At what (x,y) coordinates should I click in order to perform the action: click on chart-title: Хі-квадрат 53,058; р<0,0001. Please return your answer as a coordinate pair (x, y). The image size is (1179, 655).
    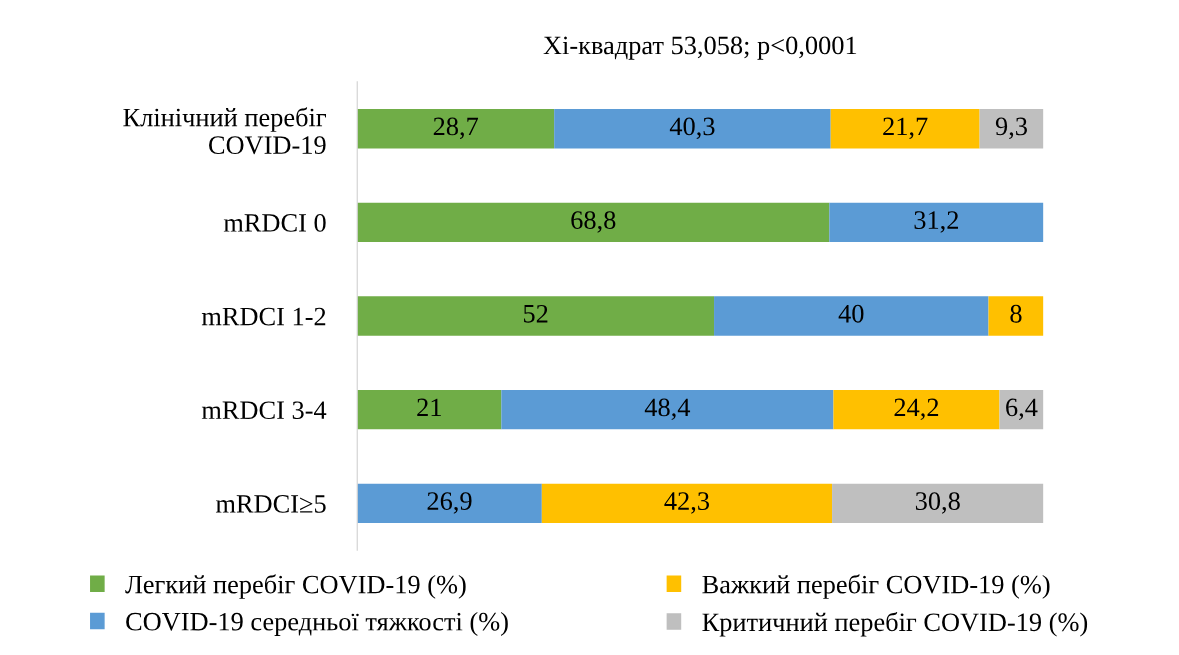
    Looking at the image, I should click on (700, 48).